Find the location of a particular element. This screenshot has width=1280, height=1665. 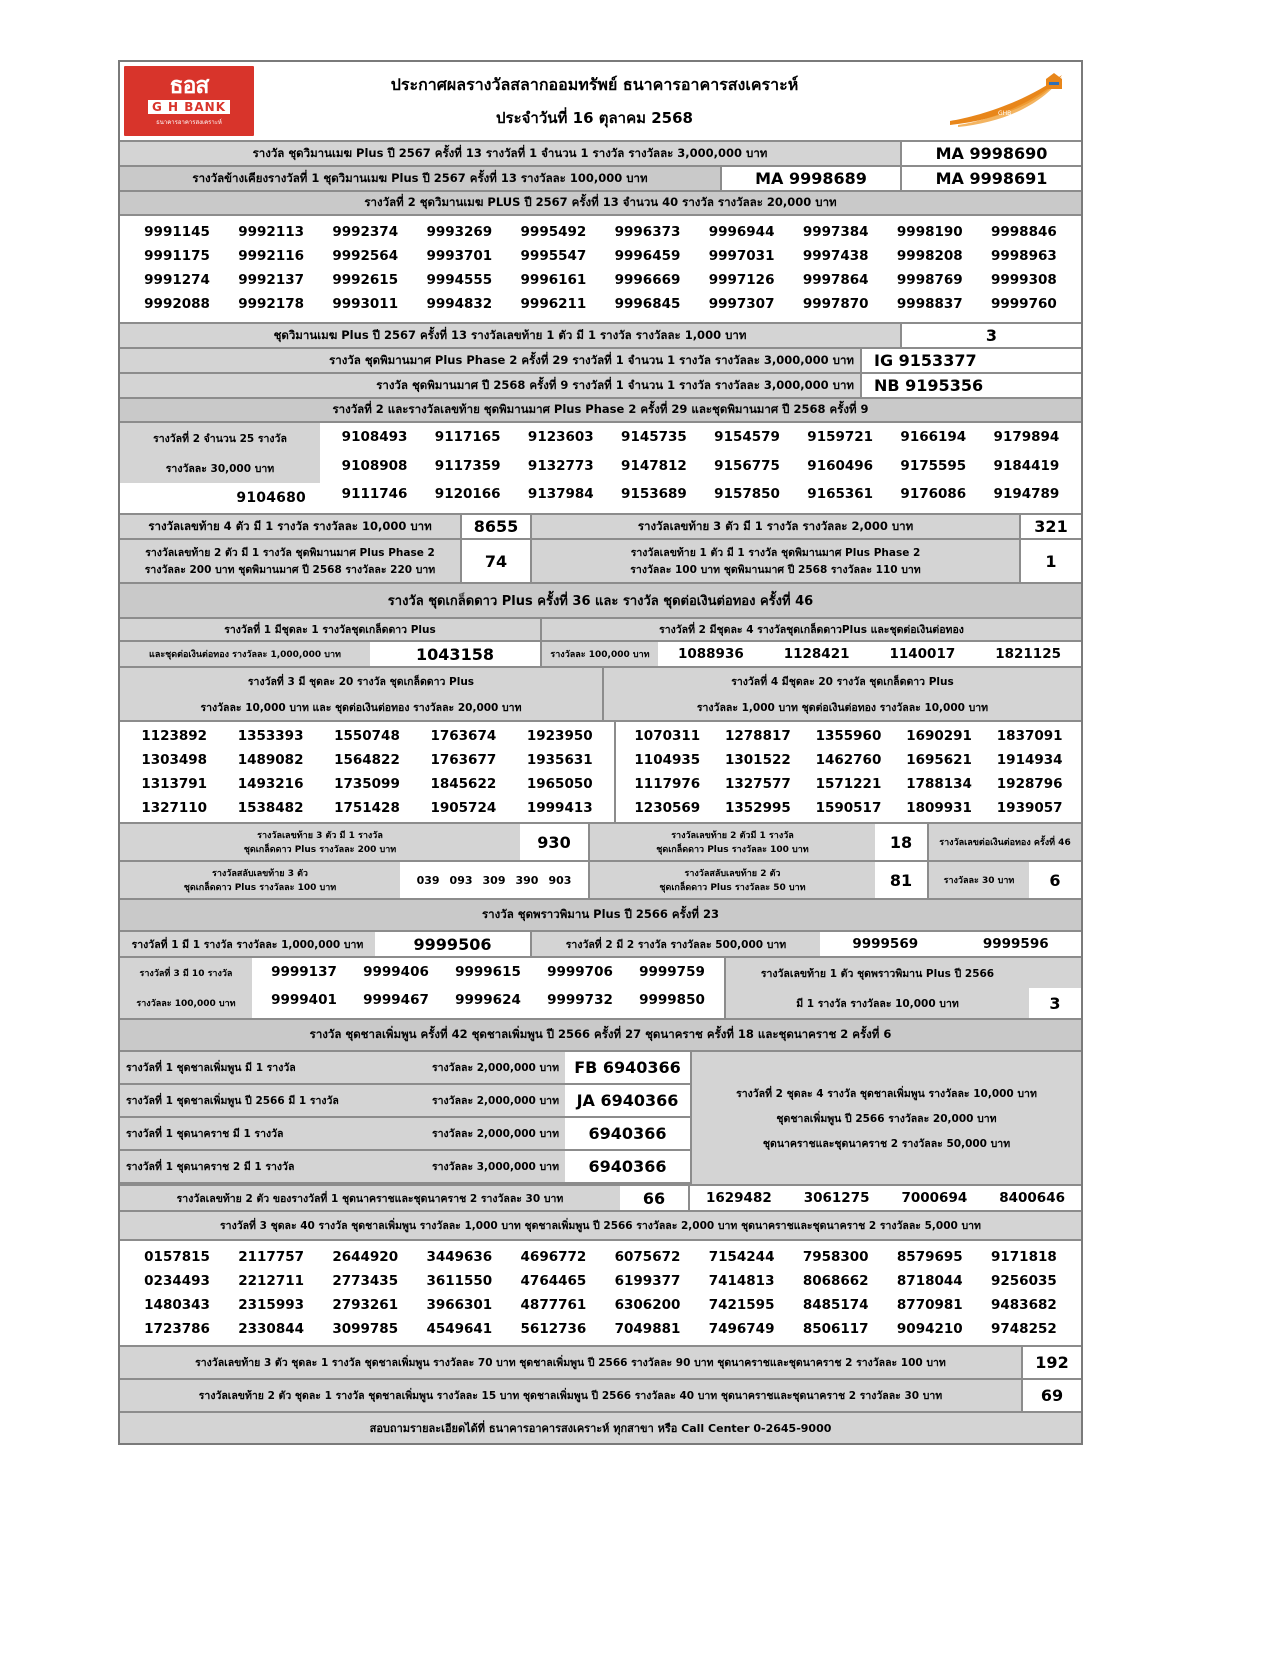

kletdao-slub3-label-1: รางวัลสลับเลขท้าย 3 ตัว is located at coordinates (259, 874).